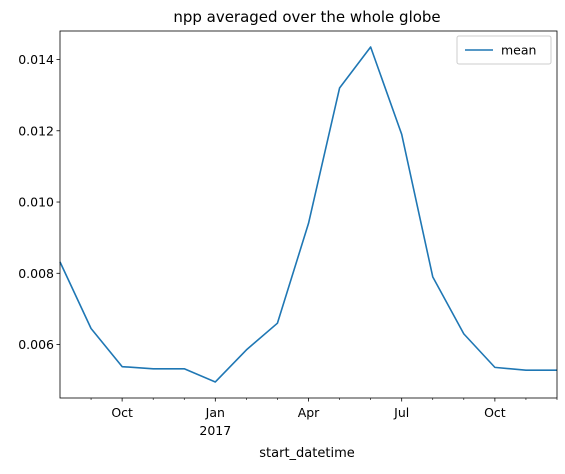  What do you see at coordinates (36, 273) in the screenshot?
I see `y-tick-label: 0.008` at bounding box center [36, 273].